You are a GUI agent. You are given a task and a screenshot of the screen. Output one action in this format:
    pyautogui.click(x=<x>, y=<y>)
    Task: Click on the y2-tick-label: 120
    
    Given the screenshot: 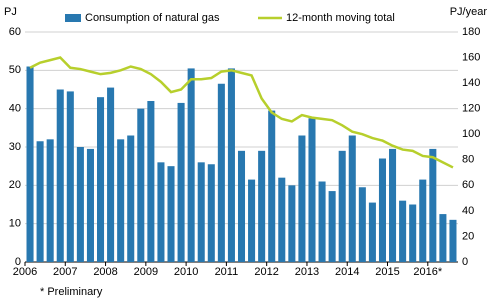 What is the action you would take?
    pyautogui.click(x=471, y=109)
    